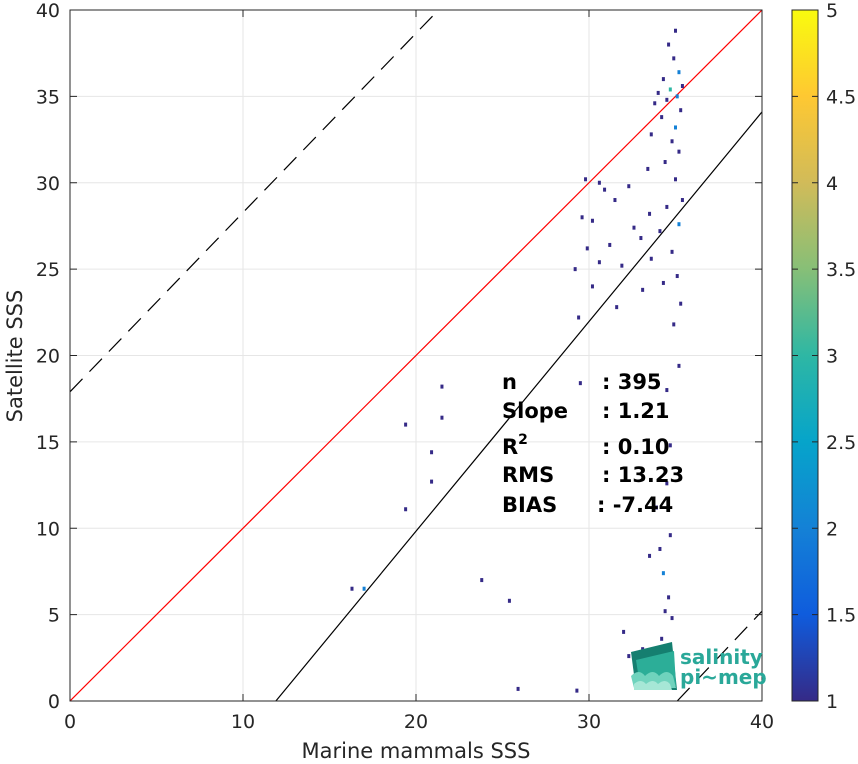 The width and height of the screenshot is (858, 764). I want to click on logo-waves-icon, so click(654, 666).